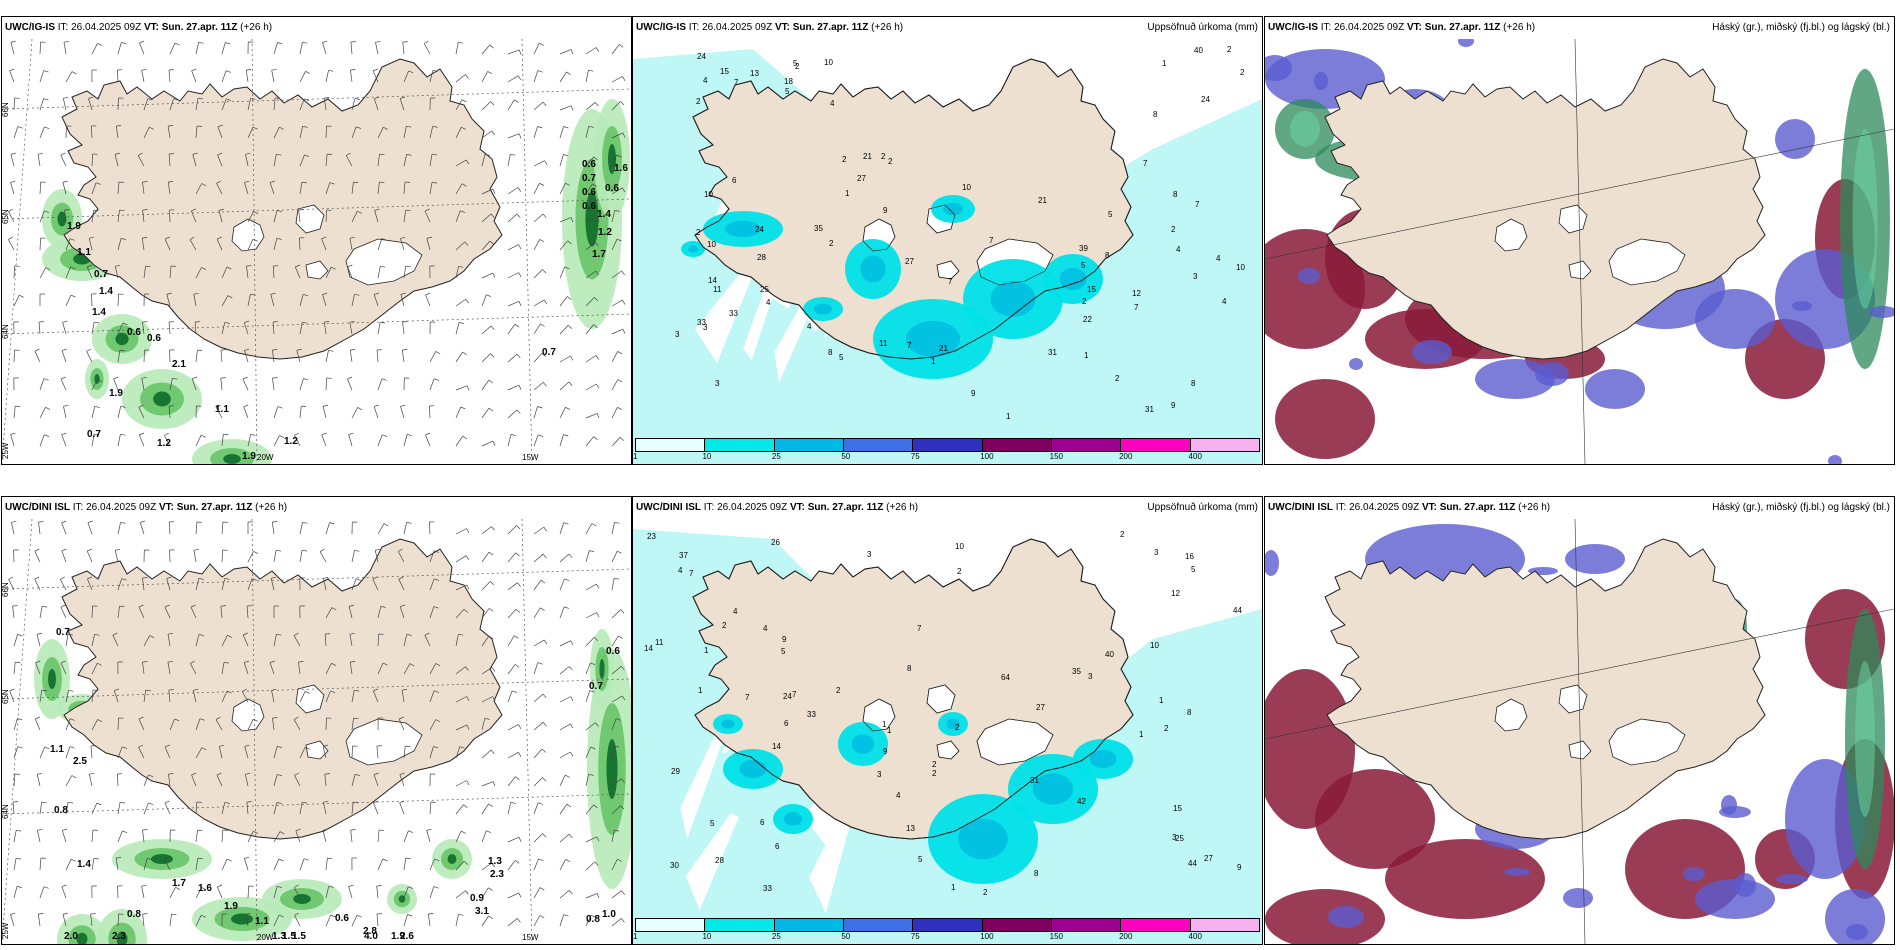 The height and width of the screenshot is (950, 1900). What do you see at coordinates (1578, 898) in the screenshot?
I see `mid-cloud` at bounding box center [1578, 898].